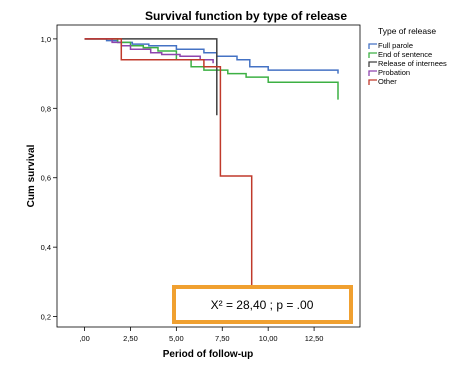  Describe the element at coordinates (395, 45) in the screenshot. I see `legend-label-full-parole: Full parole` at that location.